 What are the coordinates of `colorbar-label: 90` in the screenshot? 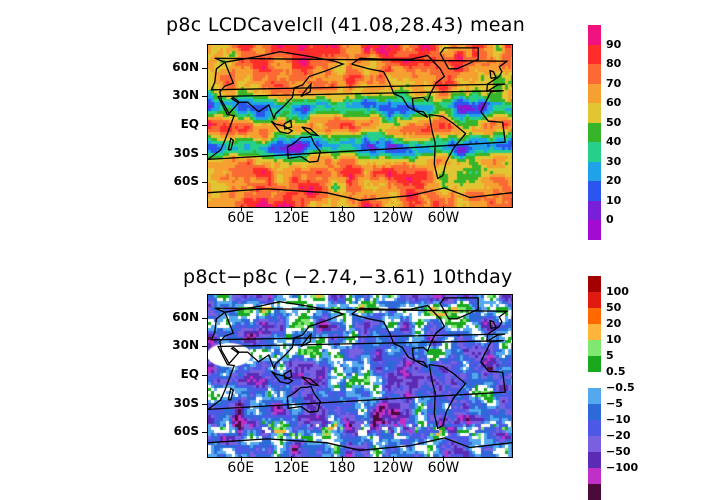 It's located at (614, 44).